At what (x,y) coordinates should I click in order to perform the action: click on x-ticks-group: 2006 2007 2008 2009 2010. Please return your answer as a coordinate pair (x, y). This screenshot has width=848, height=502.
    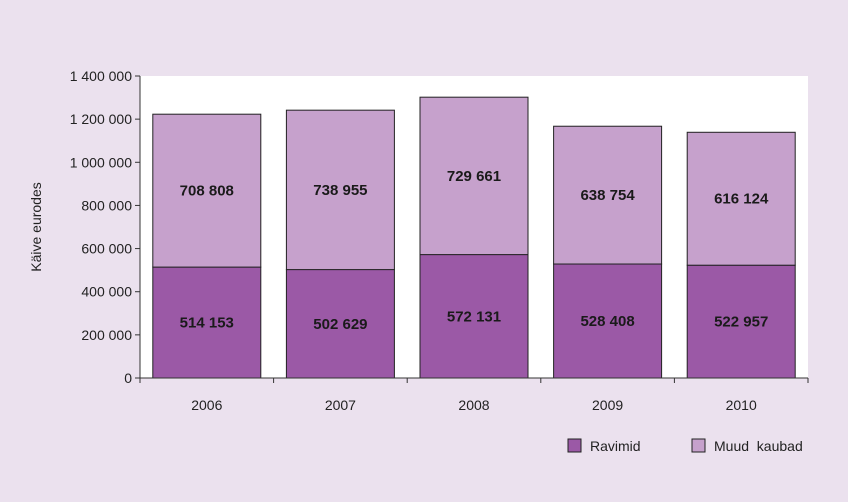
    Looking at the image, I should click on (474, 395).